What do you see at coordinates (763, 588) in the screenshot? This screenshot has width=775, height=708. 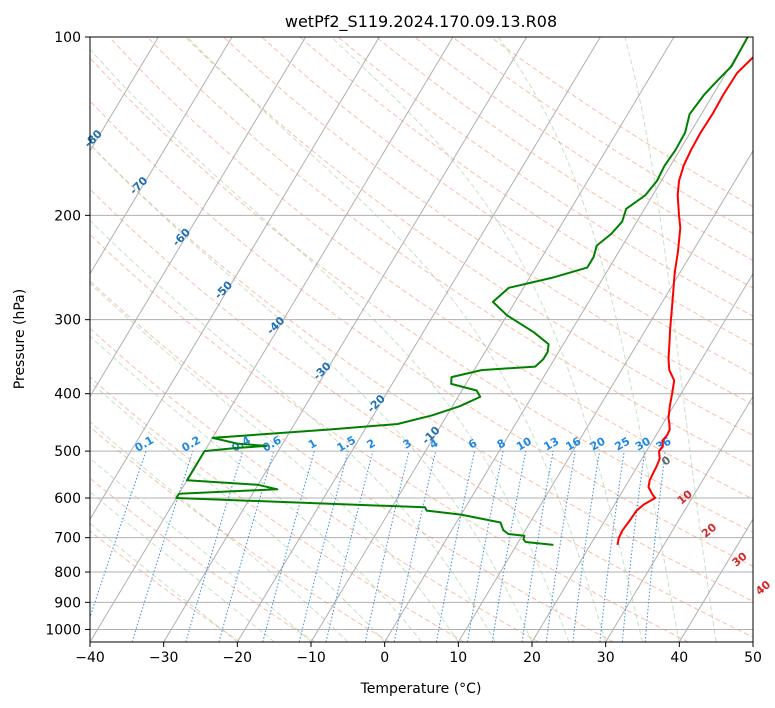 I see `dry-adiabat-label: 40` at bounding box center [763, 588].